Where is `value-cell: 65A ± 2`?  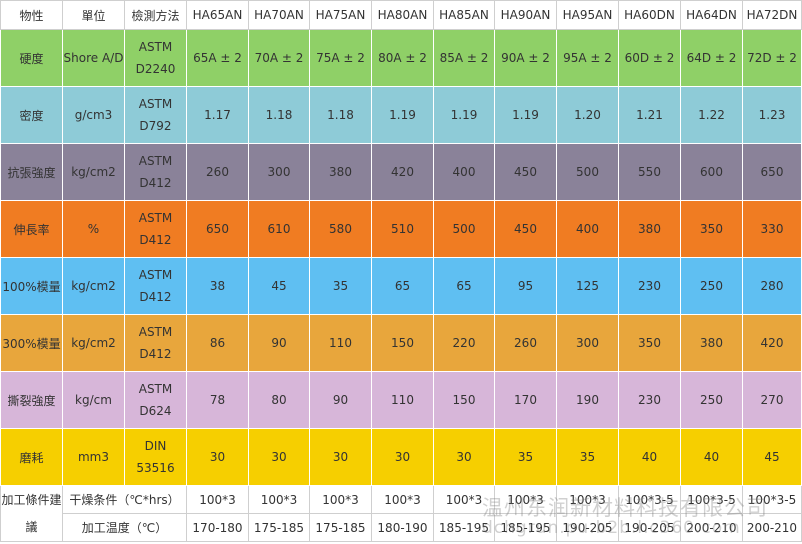 value-cell: 65A ± 2 is located at coordinates (217, 58).